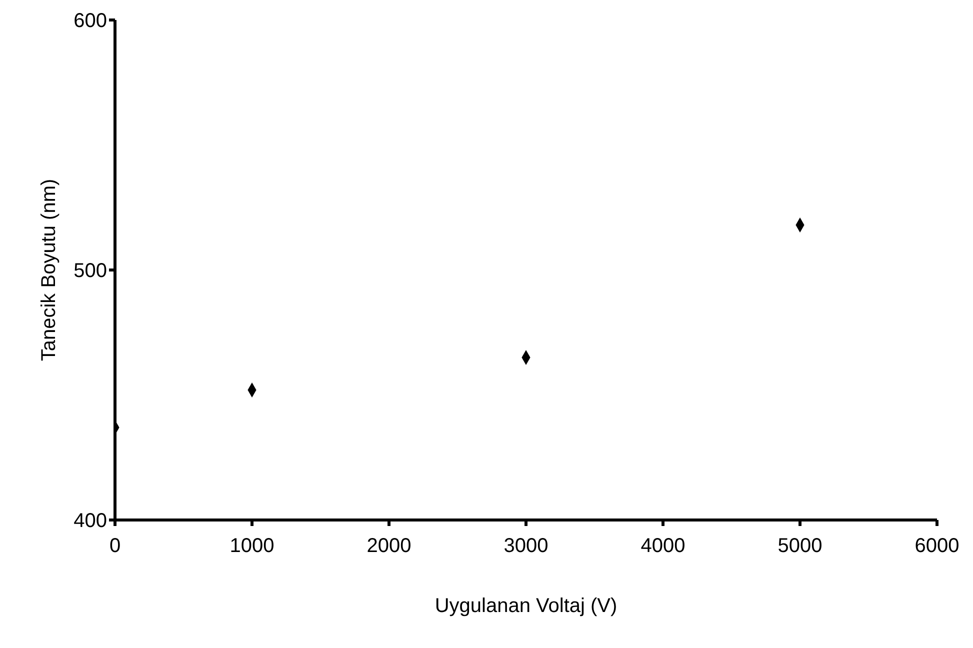 This screenshot has height=648, width=973. What do you see at coordinates (389, 546) in the screenshot?
I see `x-tick-label: 2000` at bounding box center [389, 546].